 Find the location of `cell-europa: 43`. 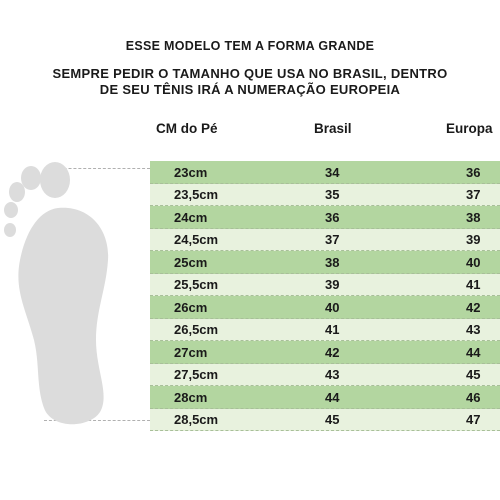

cell-europa: 43 is located at coordinates (473, 330).